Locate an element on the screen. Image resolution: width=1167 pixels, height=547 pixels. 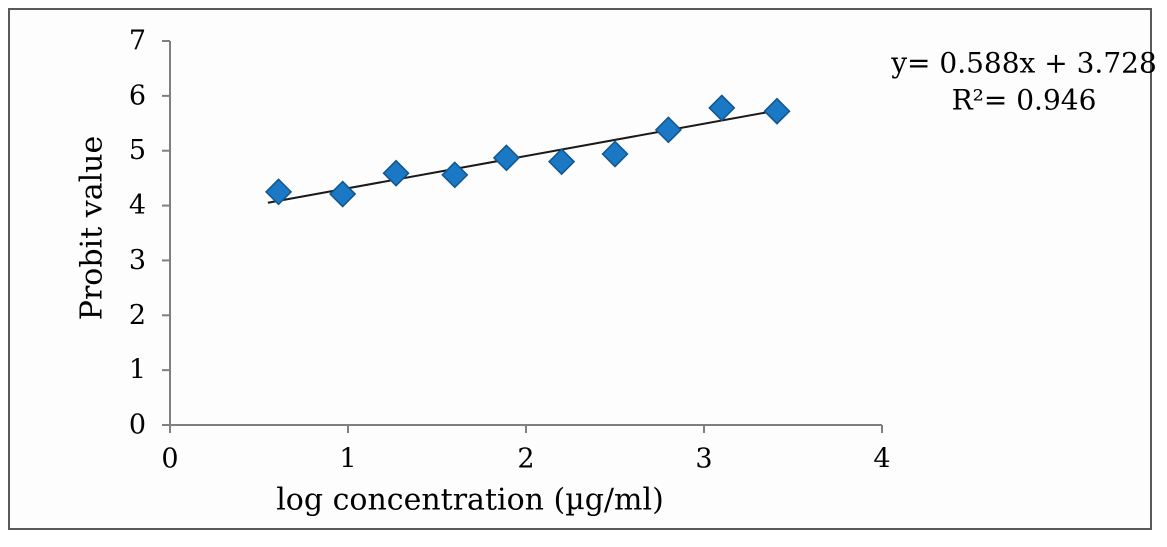
x-tick-label: 1 is located at coordinates (347, 459).